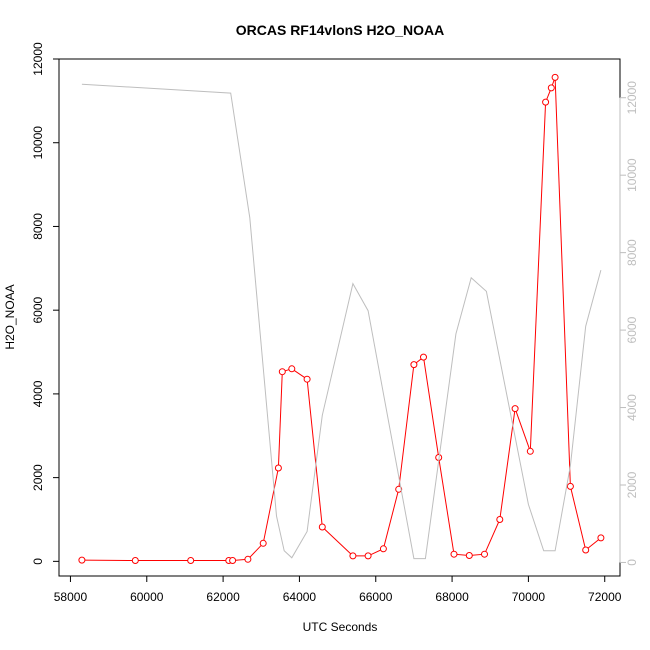  I want to click on y-tick-label: 12000, so click(38, 59).